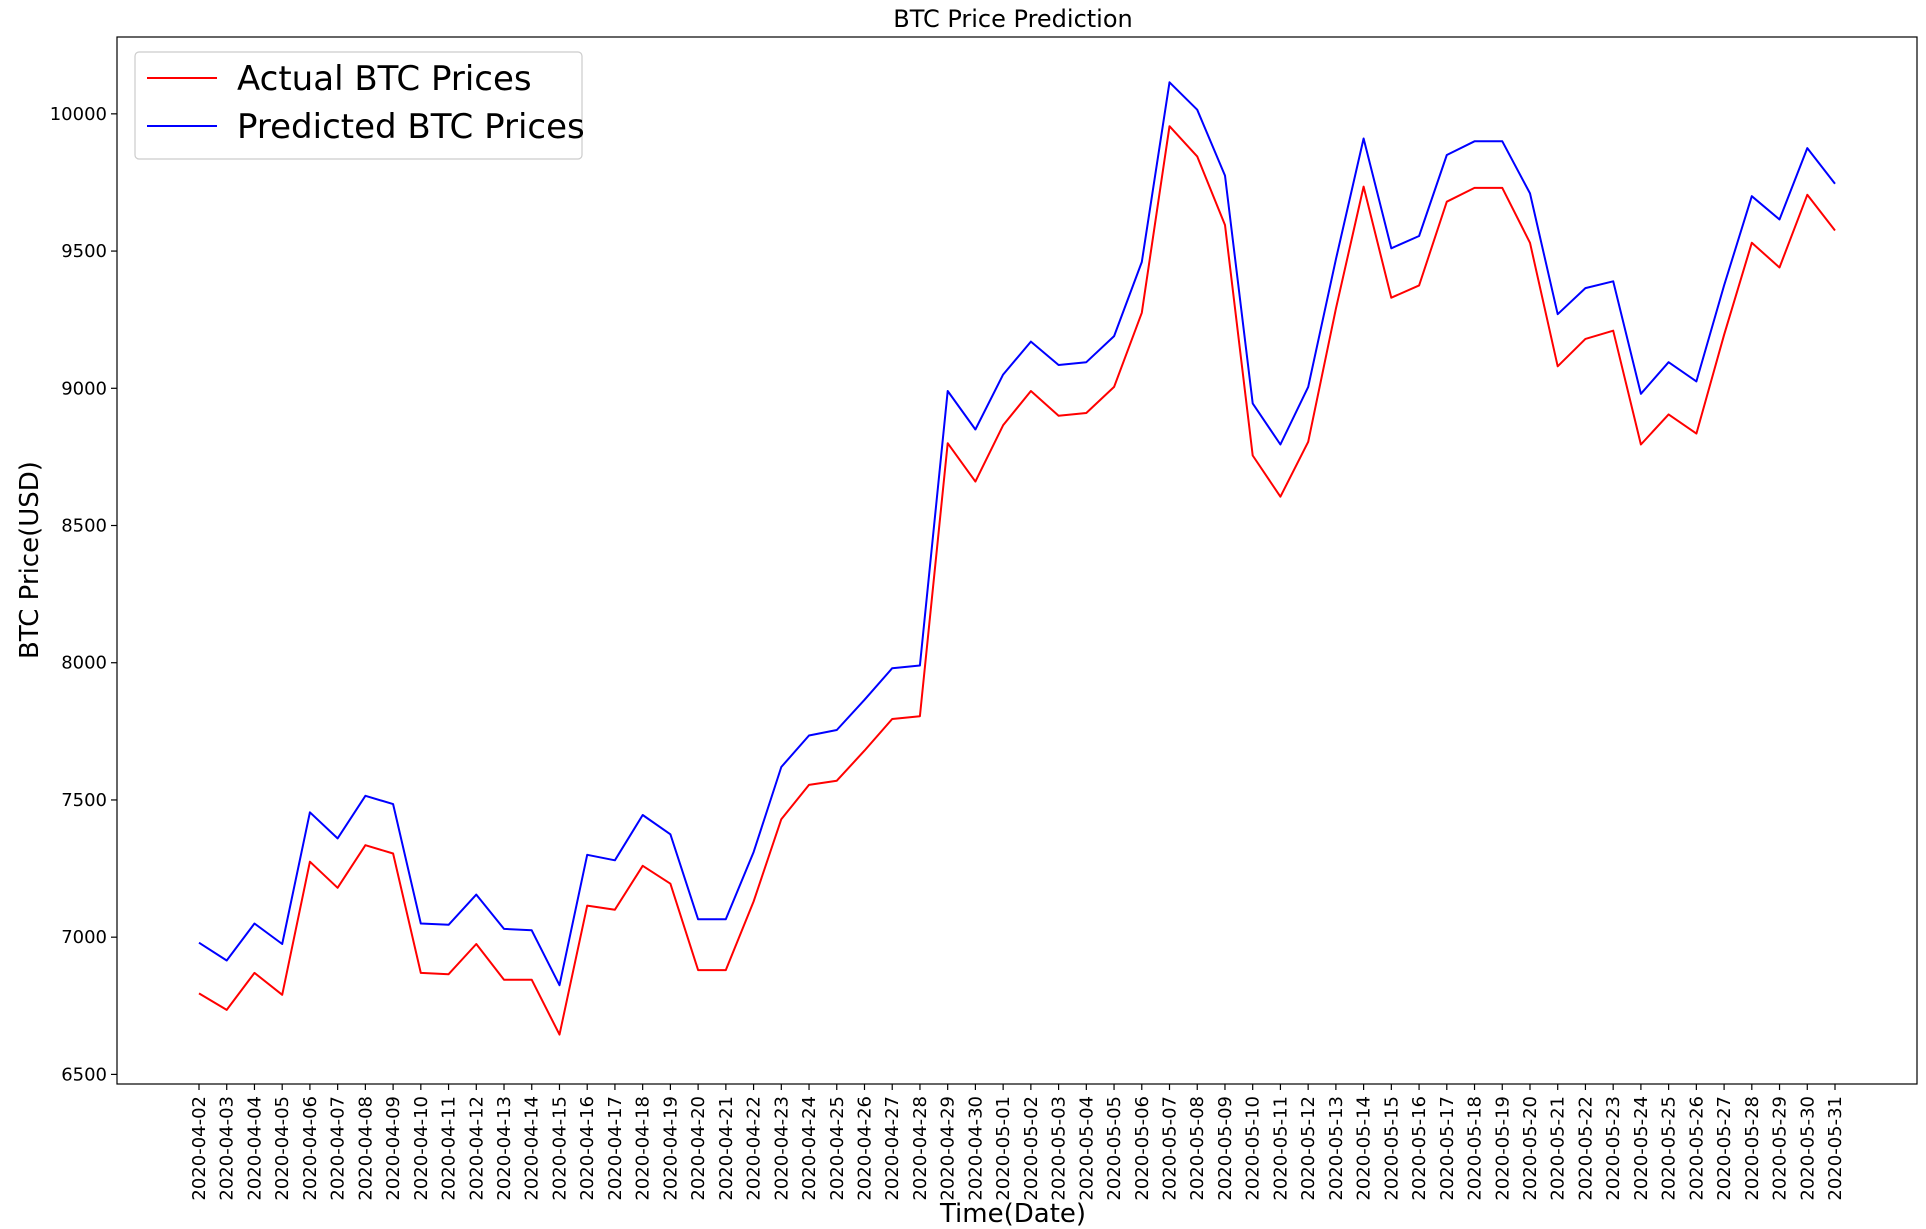 Image resolution: width=1926 pixels, height=1229 pixels. What do you see at coordinates (532, 1148) in the screenshot?
I see `x-tick-label: 2020-04-14` at bounding box center [532, 1148].